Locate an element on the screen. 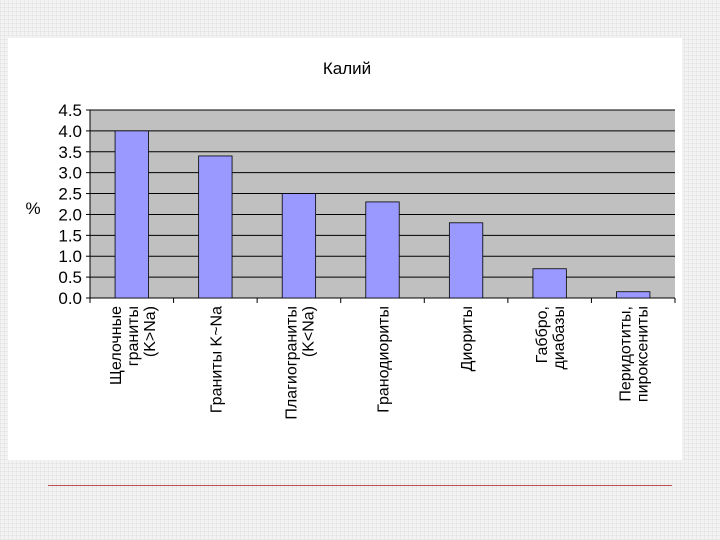  y-tick-label: 2.0 is located at coordinates (70, 214).